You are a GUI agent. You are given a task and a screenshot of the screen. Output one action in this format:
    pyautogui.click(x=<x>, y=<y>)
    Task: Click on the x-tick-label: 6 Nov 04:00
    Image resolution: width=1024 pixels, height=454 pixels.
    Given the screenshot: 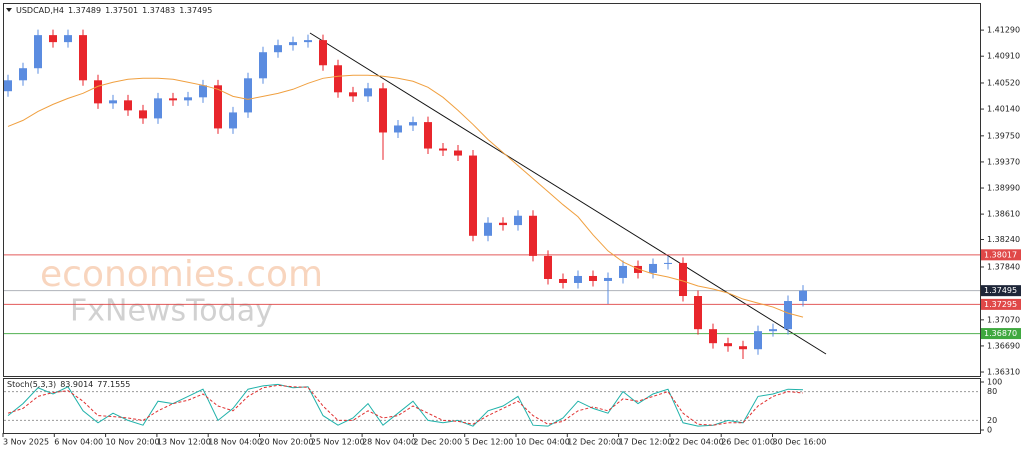 What is the action you would take?
    pyautogui.click(x=78, y=442)
    